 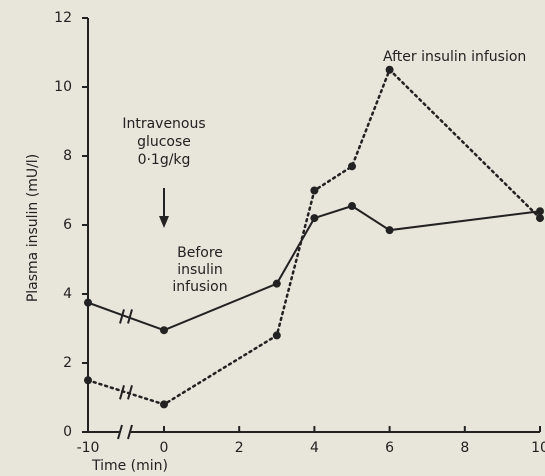 I want to click on annotation: 0·1g/kg, so click(x=164, y=160).